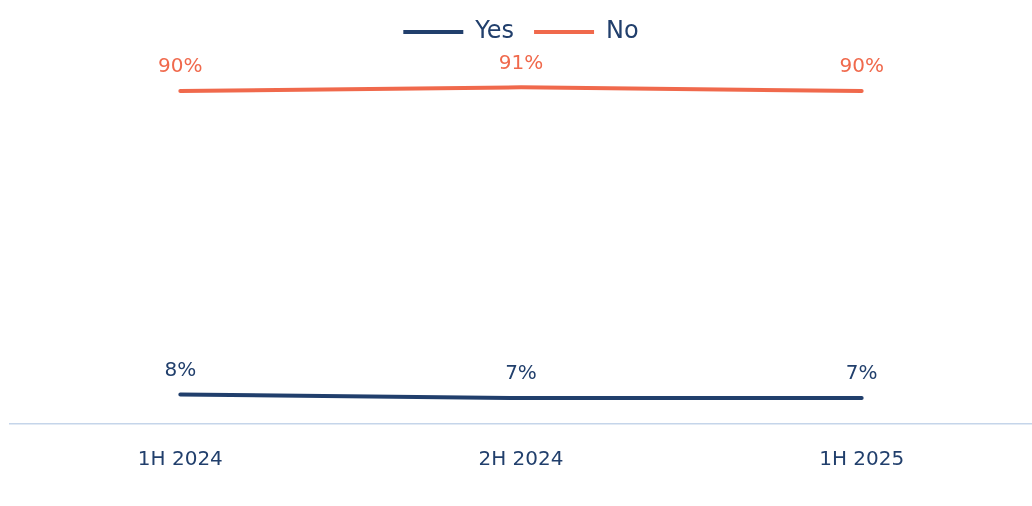 The image size is (1032, 506). I want to click on x-tick-label: 2H 2024, so click(521, 458).